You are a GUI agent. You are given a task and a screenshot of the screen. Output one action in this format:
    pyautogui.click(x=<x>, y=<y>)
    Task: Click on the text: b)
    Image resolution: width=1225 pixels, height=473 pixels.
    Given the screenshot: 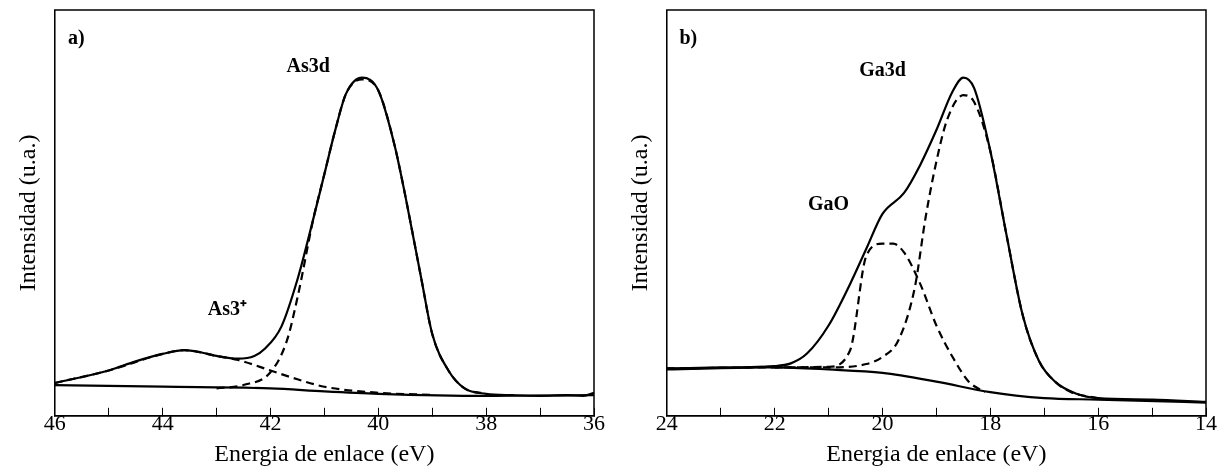 What is the action you would take?
    pyautogui.click(x=688, y=37)
    